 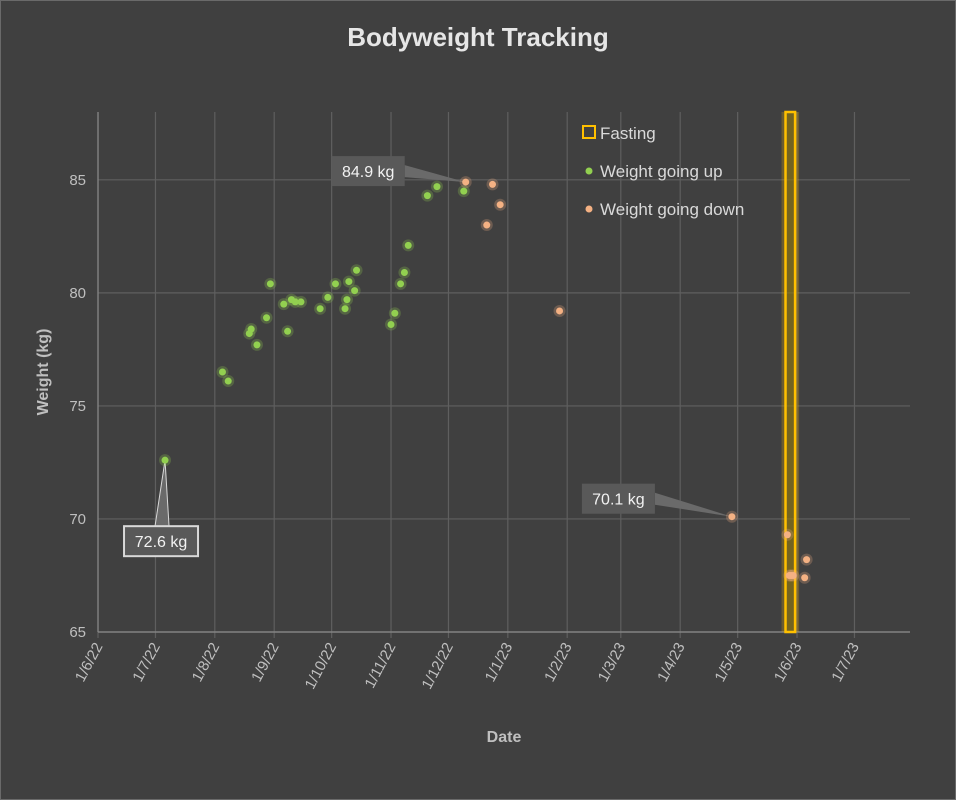 What do you see at coordinates (589, 209) in the screenshot?
I see `legend-down-marker` at bounding box center [589, 209].